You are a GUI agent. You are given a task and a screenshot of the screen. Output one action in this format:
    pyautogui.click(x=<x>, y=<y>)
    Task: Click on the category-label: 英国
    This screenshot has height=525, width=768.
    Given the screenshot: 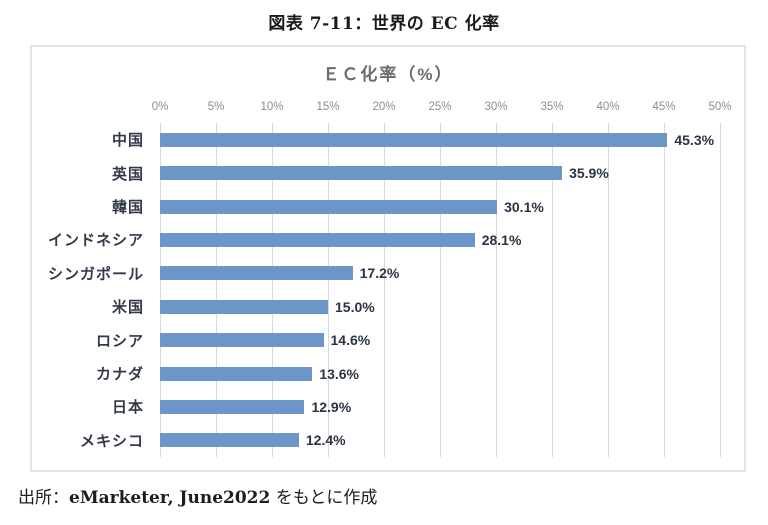 What is the action you would take?
    pyautogui.click(x=127, y=174)
    